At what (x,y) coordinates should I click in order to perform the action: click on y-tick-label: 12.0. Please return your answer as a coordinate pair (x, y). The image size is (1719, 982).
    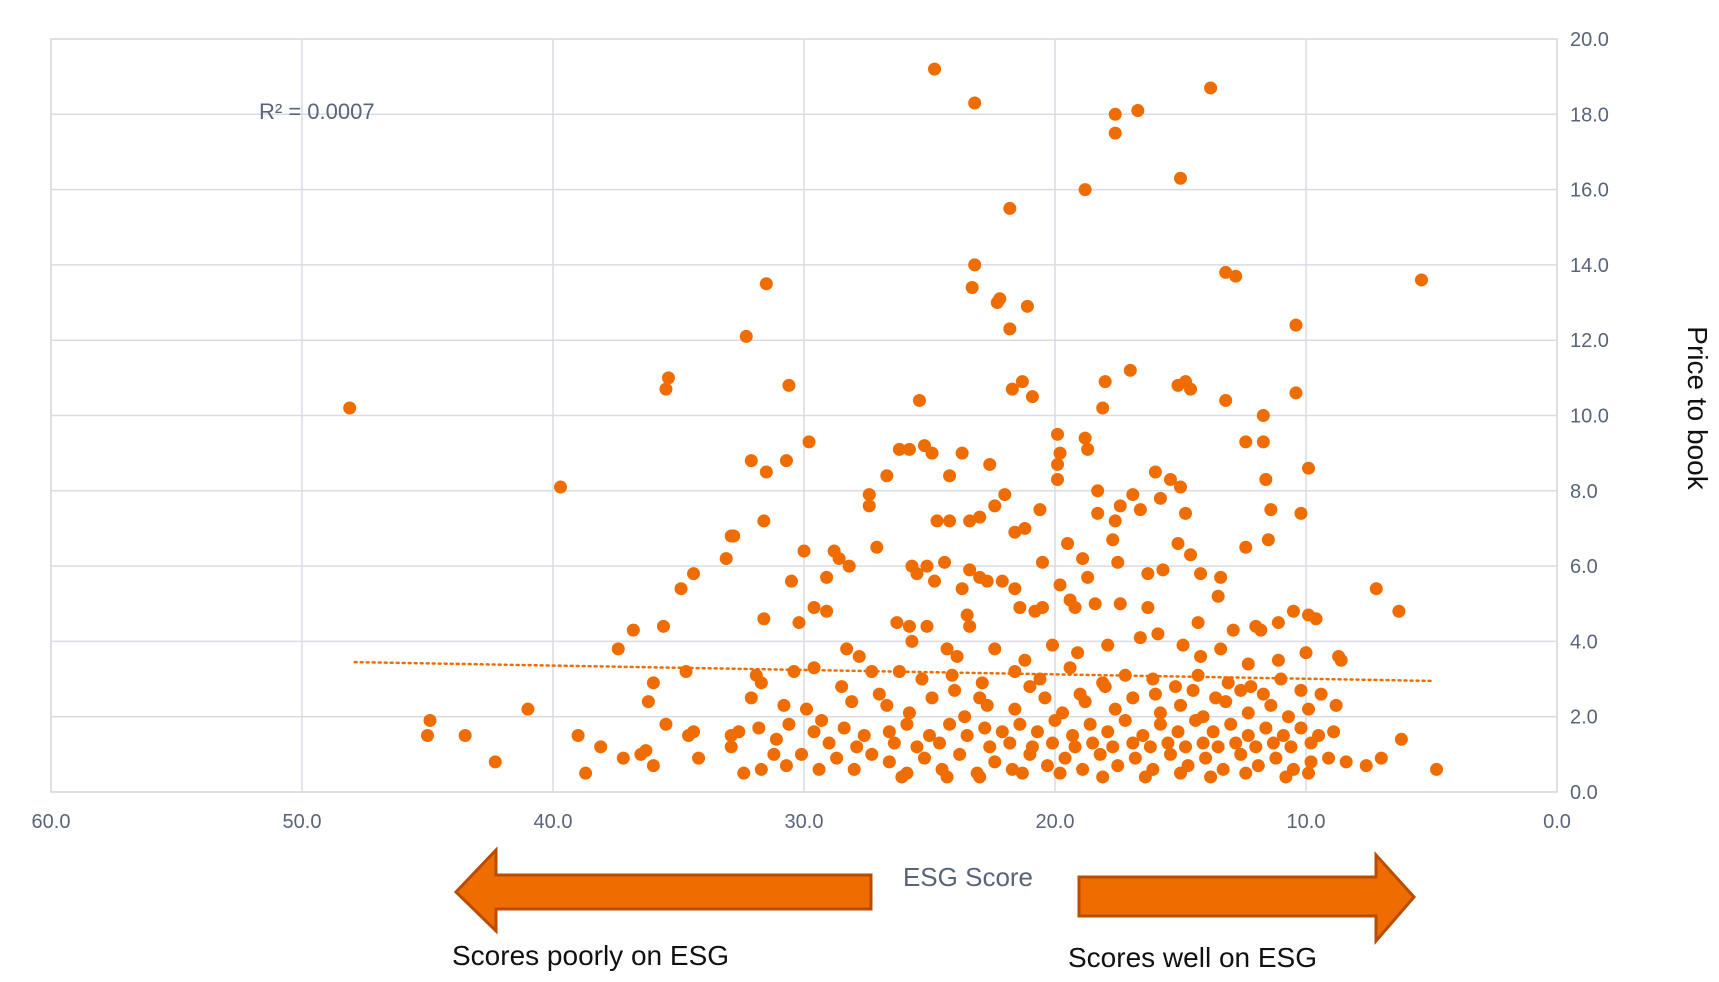
    Looking at the image, I should click on (1589, 341).